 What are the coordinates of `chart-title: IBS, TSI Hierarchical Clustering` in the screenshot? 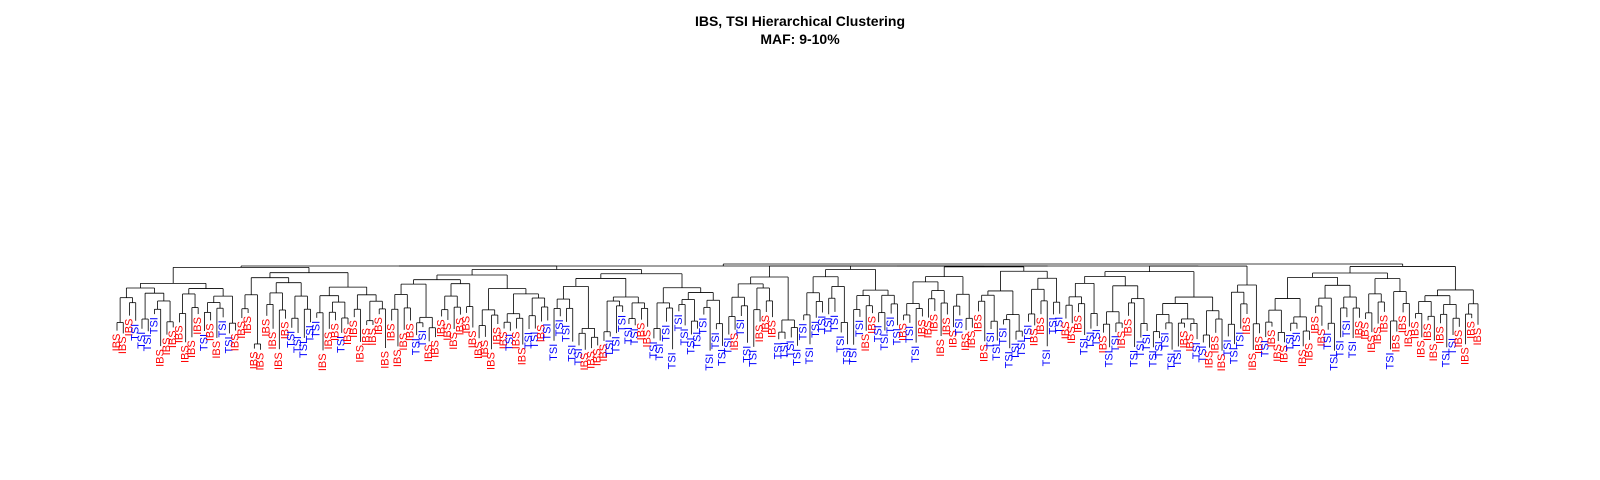 It's located at (800, 21).